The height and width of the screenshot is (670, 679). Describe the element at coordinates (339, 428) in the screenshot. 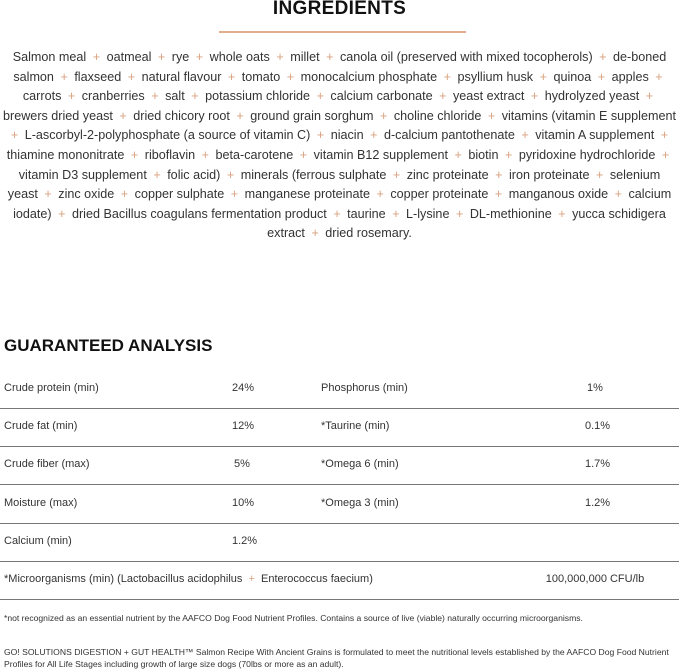

I see `analysis-row: Crude fat (min) 12% *Taurine (min) 0.1%` at that location.